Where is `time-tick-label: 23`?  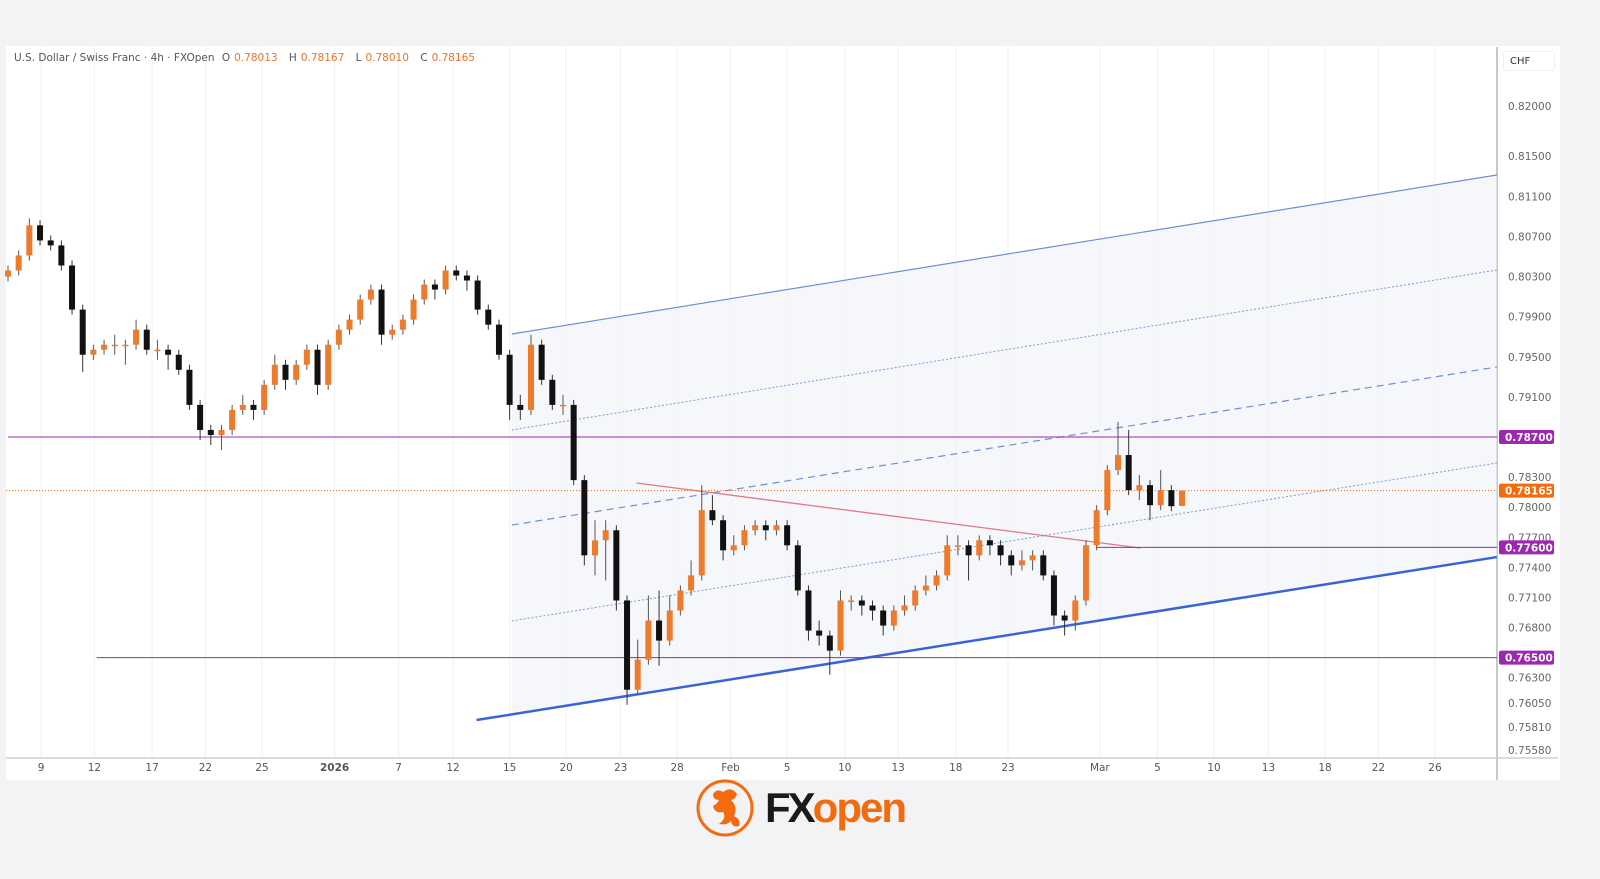 time-tick-label: 23 is located at coordinates (620, 768).